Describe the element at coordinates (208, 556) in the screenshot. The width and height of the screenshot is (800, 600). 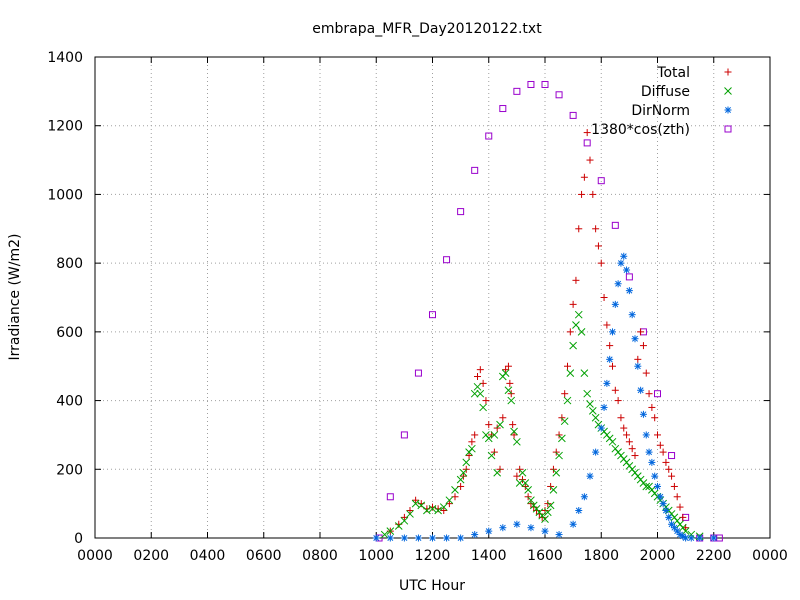
I see `x-tick-label: 0400` at that location.